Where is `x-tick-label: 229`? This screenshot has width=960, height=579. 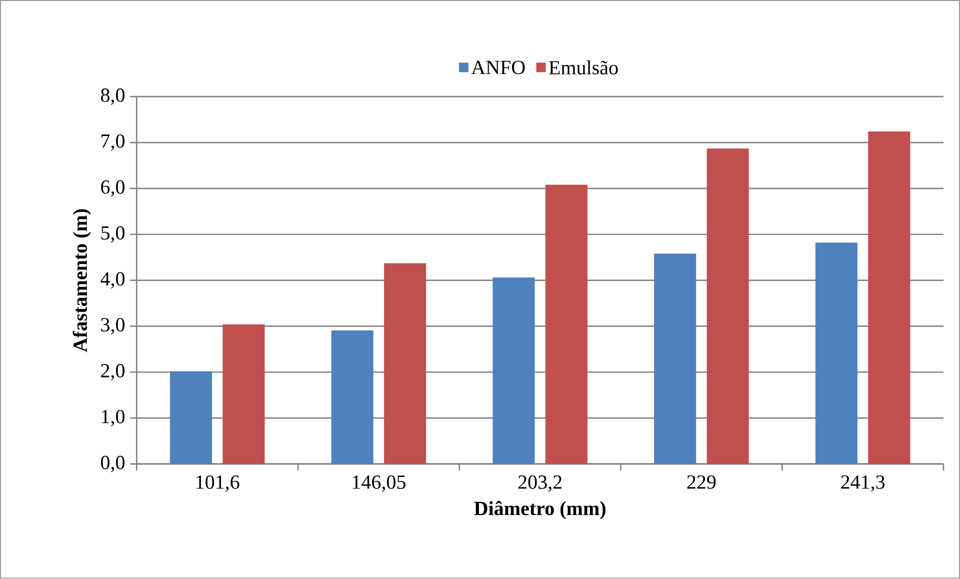 x-tick-label: 229 is located at coordinates (701, 483).